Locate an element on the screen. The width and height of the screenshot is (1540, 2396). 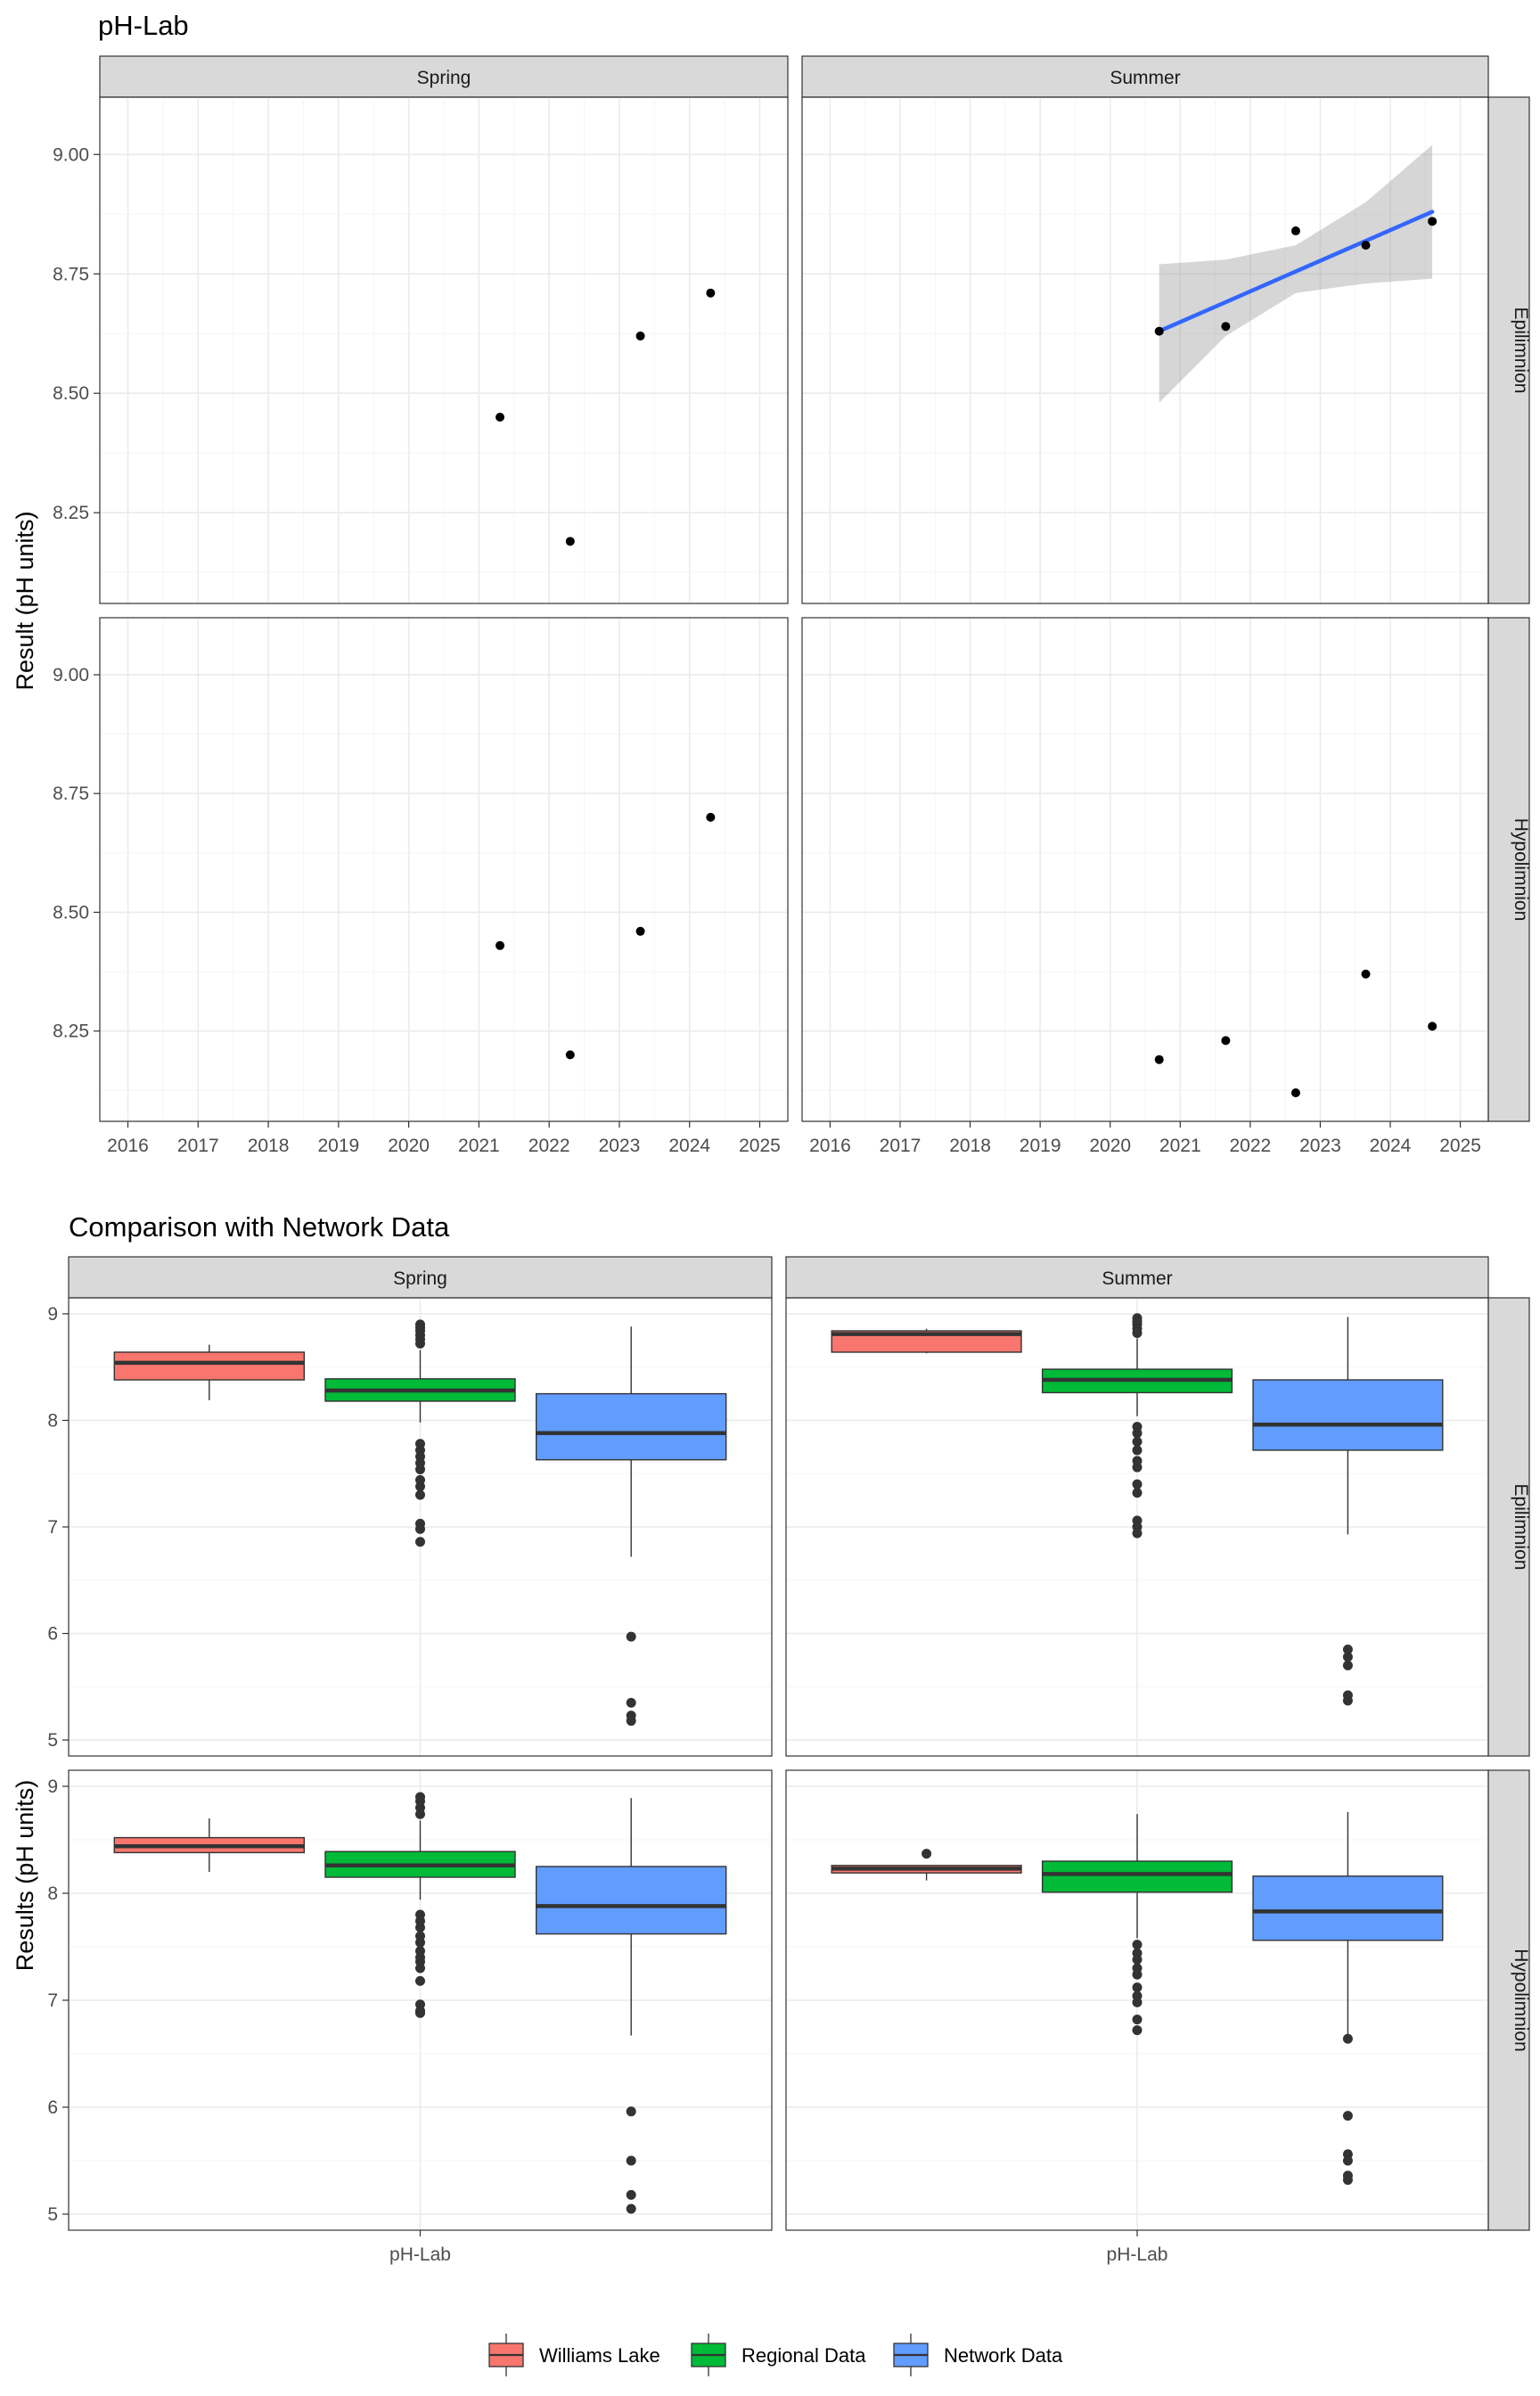
chart-2-row-strip is located at coordinates (1508, 1527).